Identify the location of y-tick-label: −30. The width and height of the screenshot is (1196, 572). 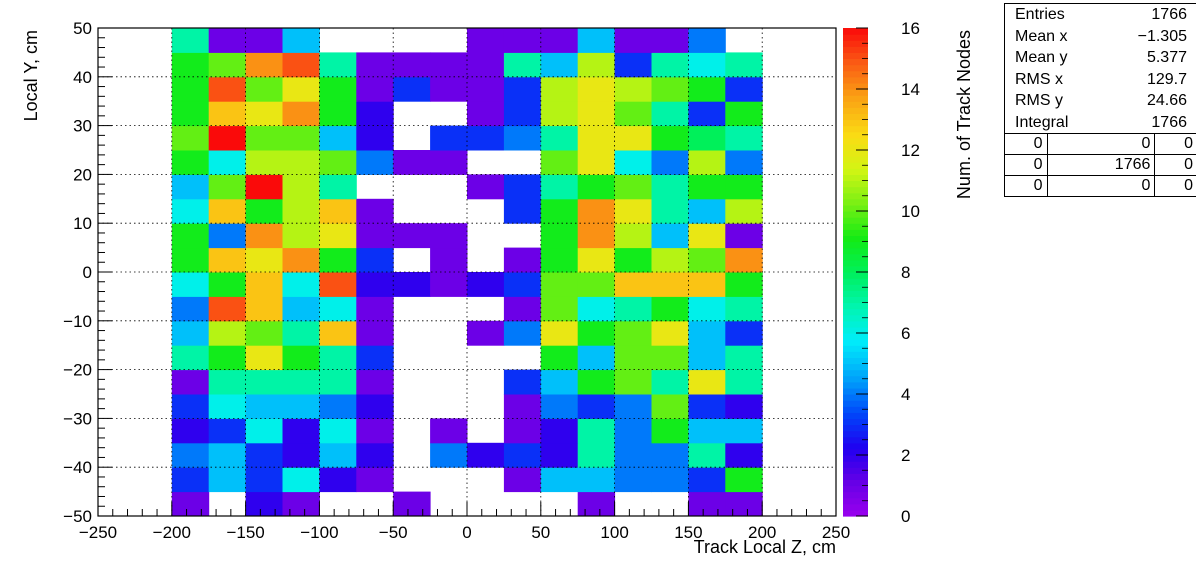
(77, 418).